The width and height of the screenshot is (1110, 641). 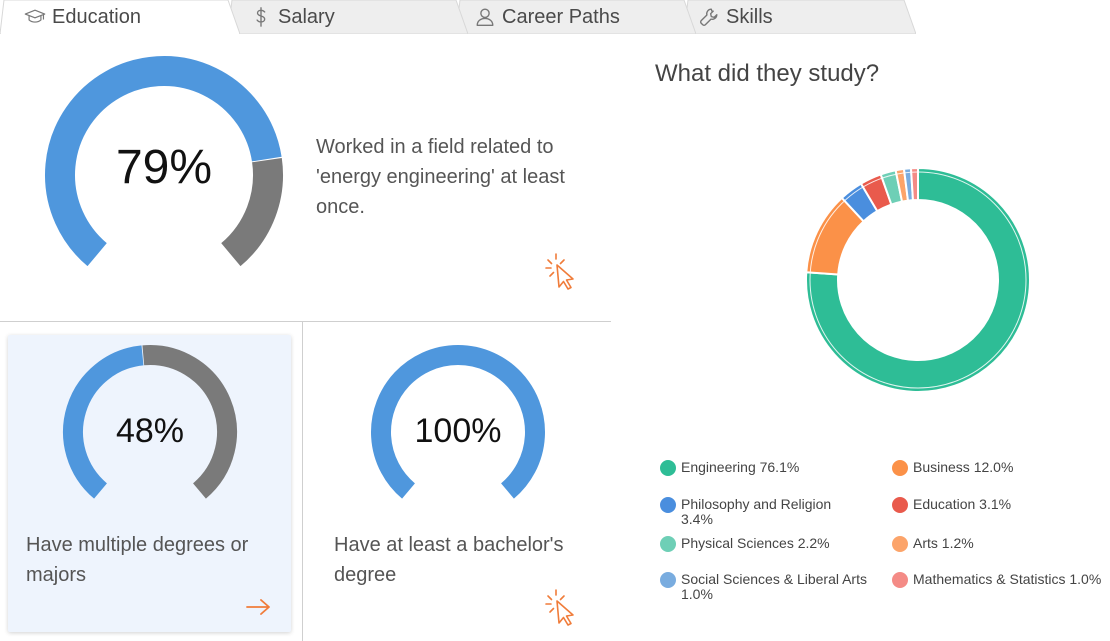 What do you see at coordinates (449, 560) in the screenshot?
I see `bachelors-description: Have at least a bachelor's degree` at bounding box center [449, 560].